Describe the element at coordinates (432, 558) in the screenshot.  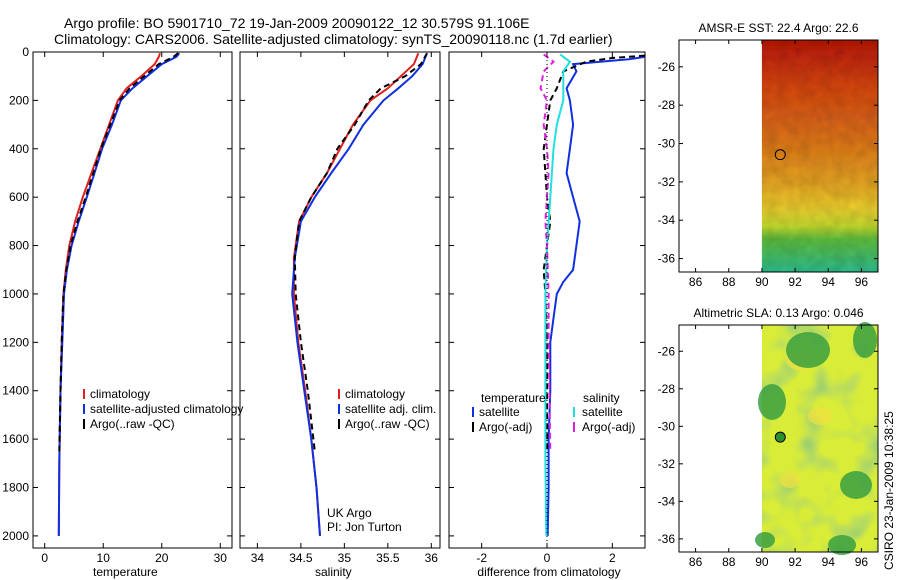
I see `x-tick-label: 36` at that location.